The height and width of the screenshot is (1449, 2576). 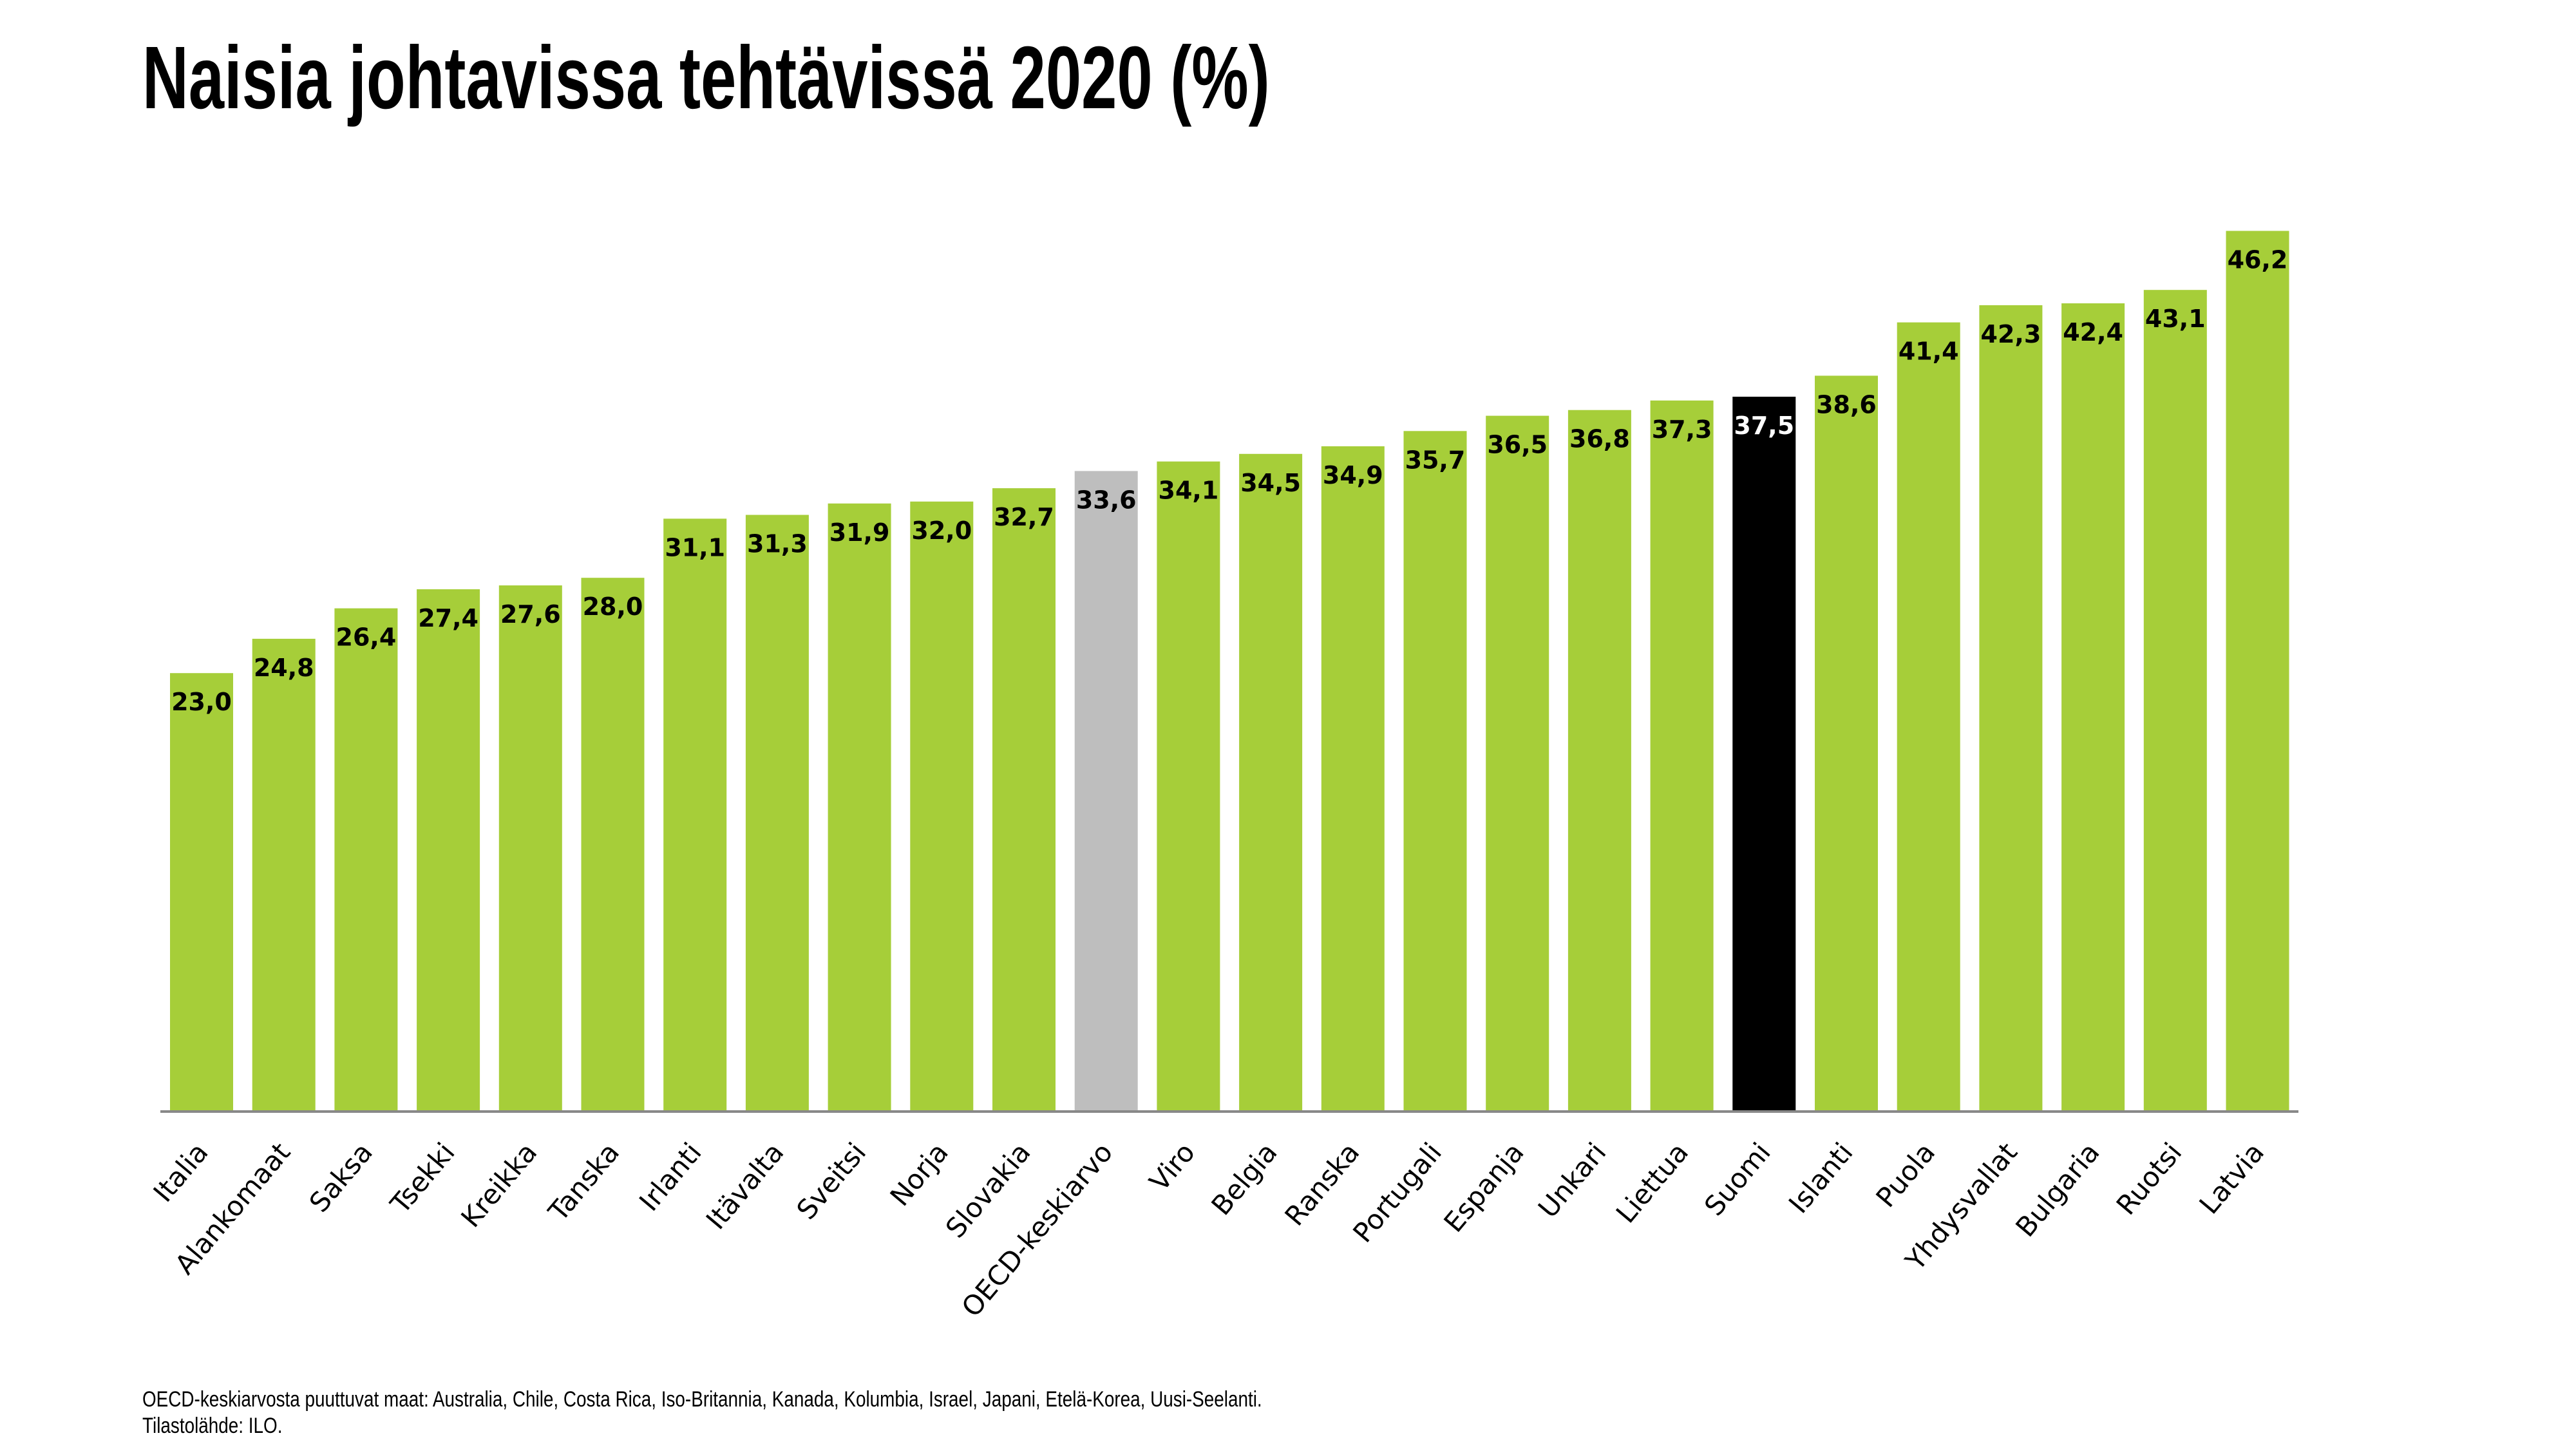 What do you see at coordinates (366, 637) in the screenshot?
I see `value-label-saksa: 26,4` at bounding box center [366, 637].